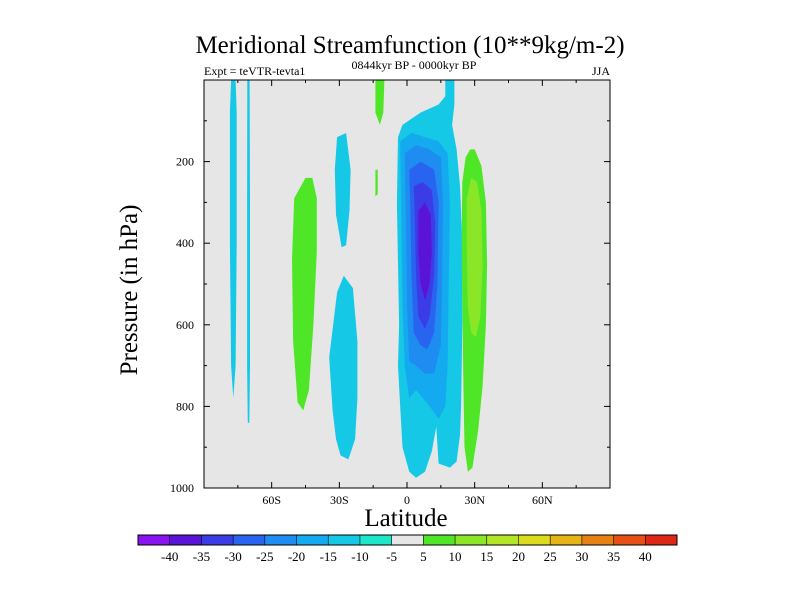 This screenshot has width=800, height=600. What do you see at coordinates (486, 556) in the screenshot?
I see `colorbar-label: 15` at bounding box center [486, 556].